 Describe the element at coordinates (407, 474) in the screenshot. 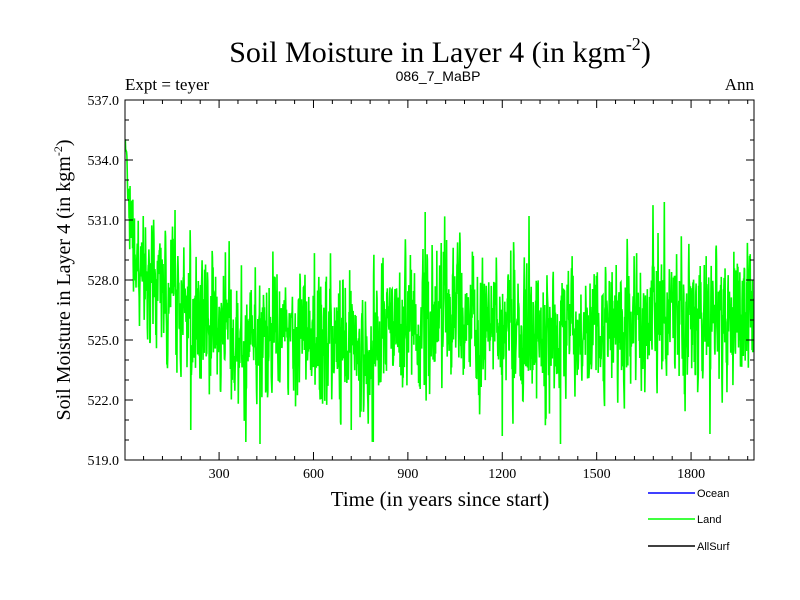

I see `x-tick-label: 900` at that location.